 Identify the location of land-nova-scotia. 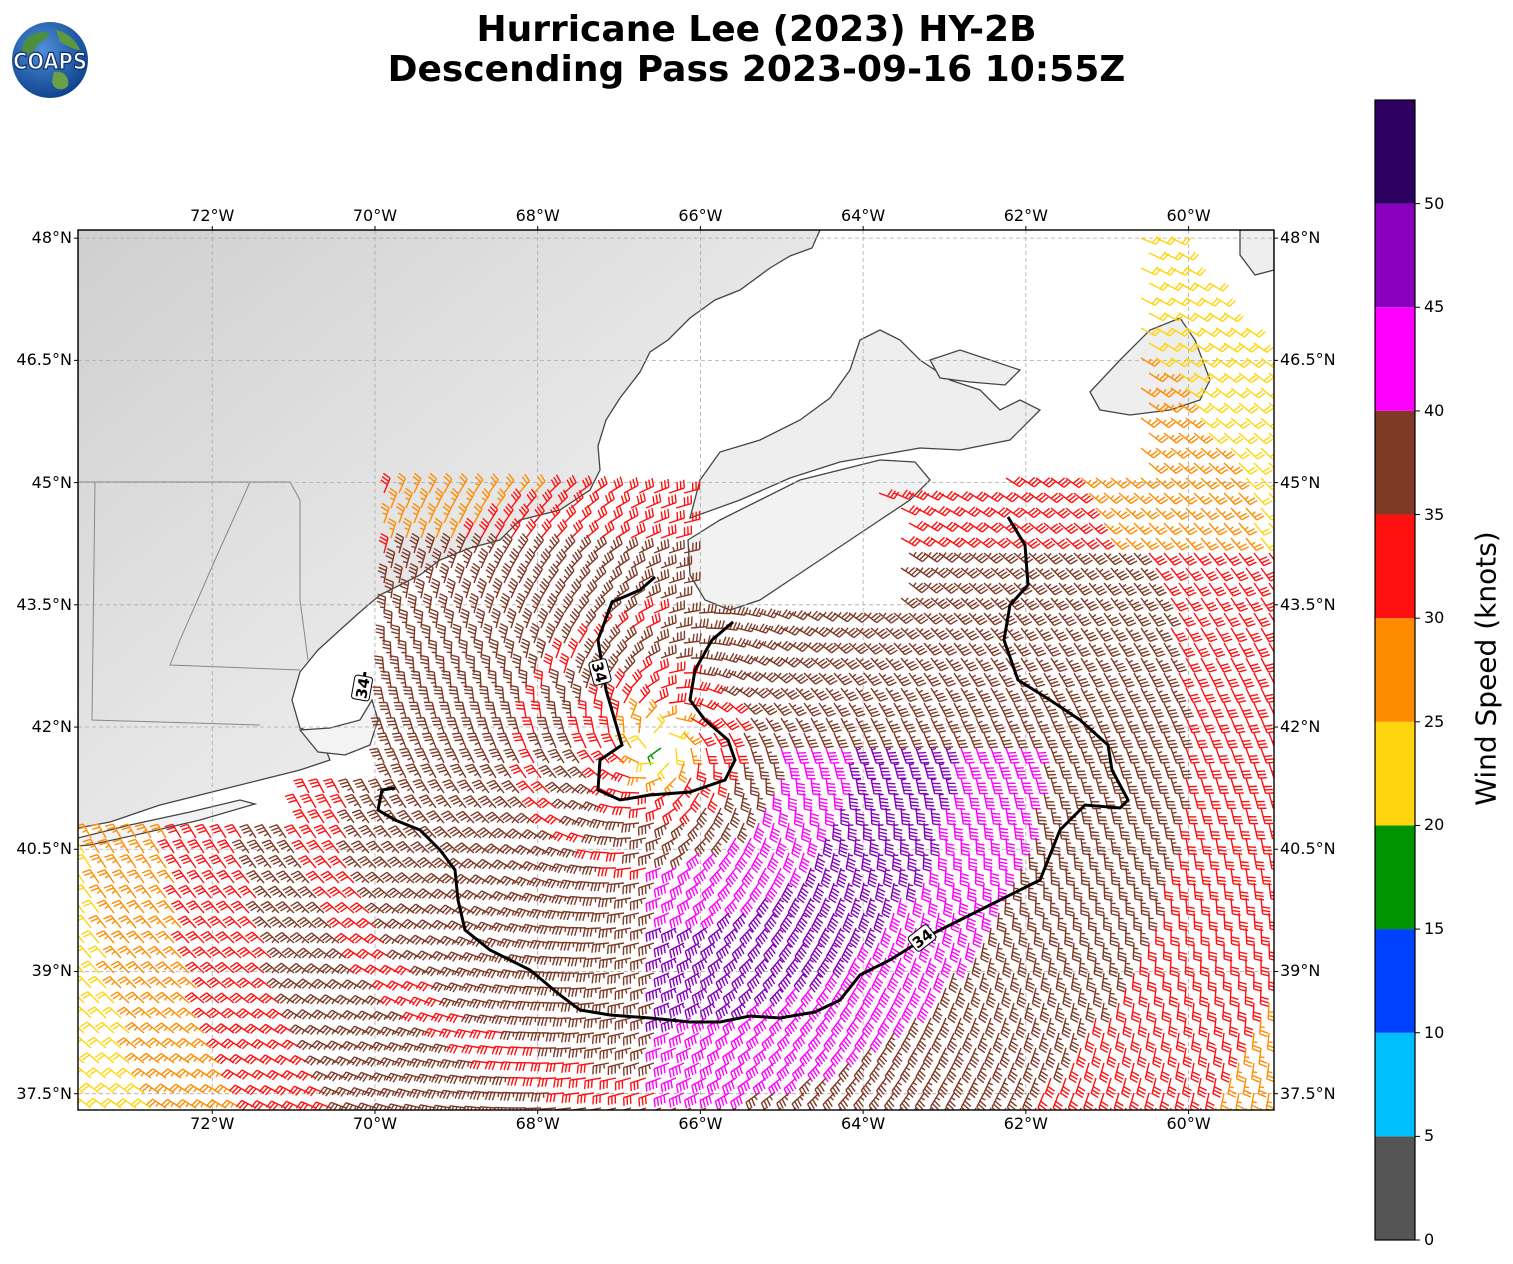
(809, 535).